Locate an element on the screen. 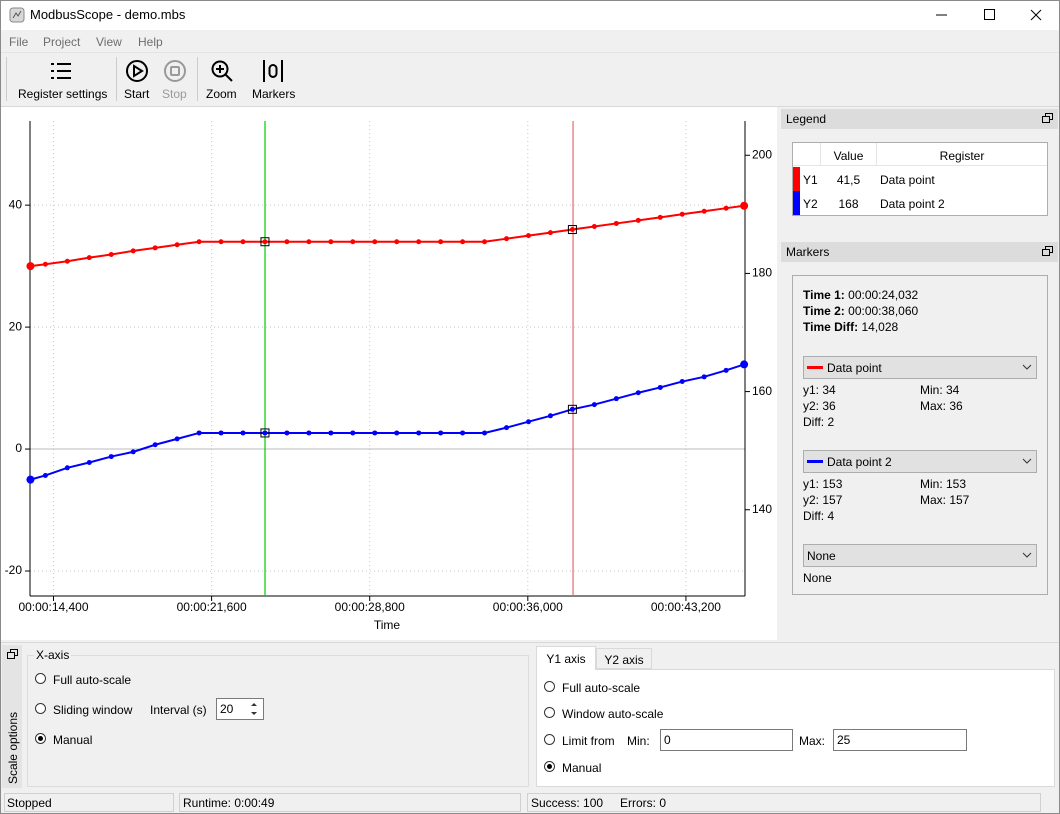  radio-label: Sliding window is located at coordinates (93, 710).